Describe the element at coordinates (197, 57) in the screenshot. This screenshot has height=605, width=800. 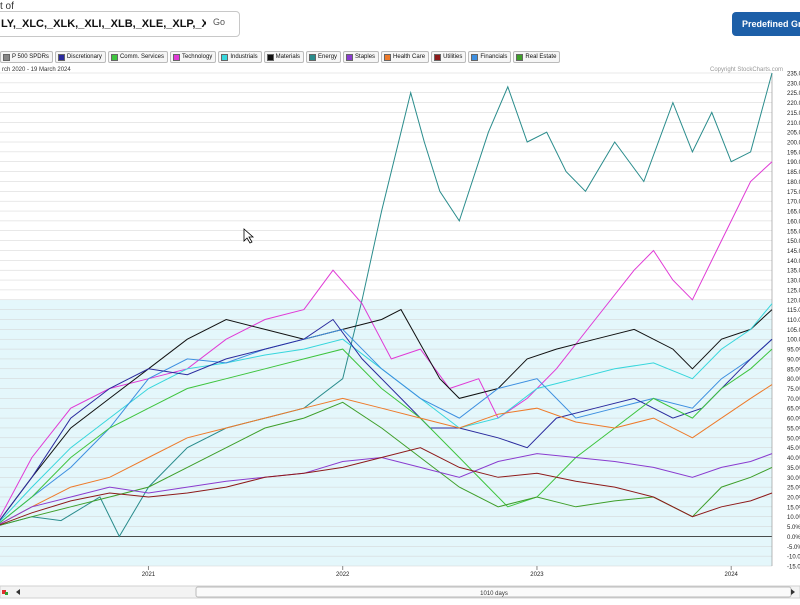
I see `legend-label: Technology` at that location.